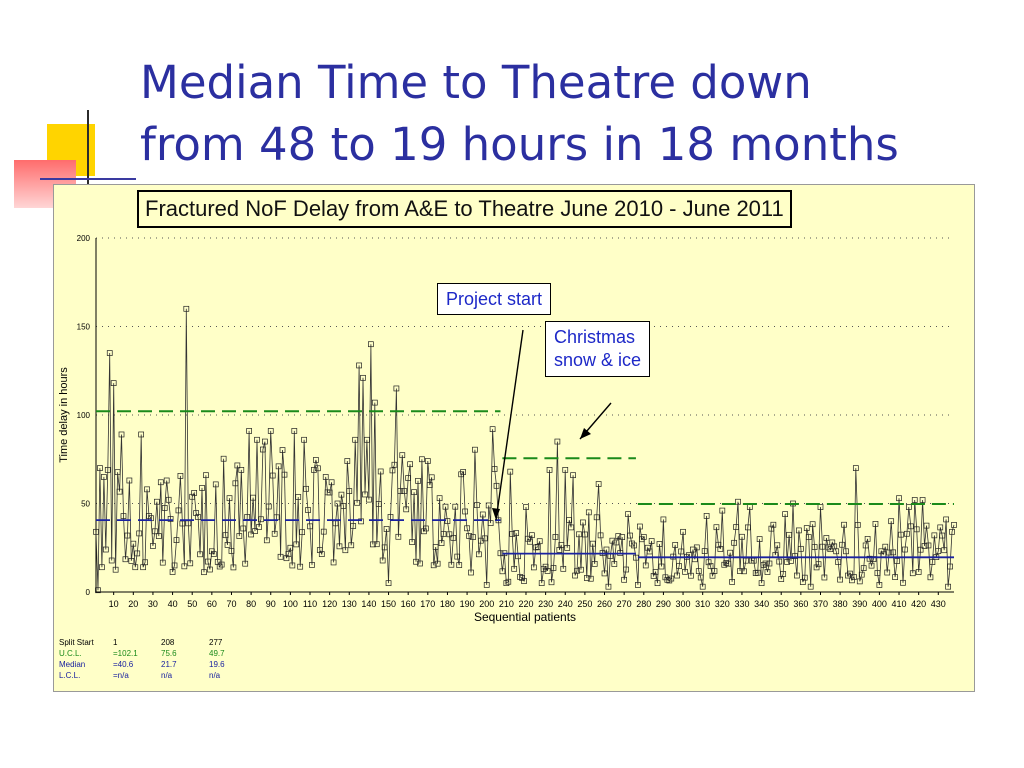 This screenshot has height=768, width=1024. Describe the element at coordinates (115, 642) in the screenshot. I see `stats-value: 1` at that location.